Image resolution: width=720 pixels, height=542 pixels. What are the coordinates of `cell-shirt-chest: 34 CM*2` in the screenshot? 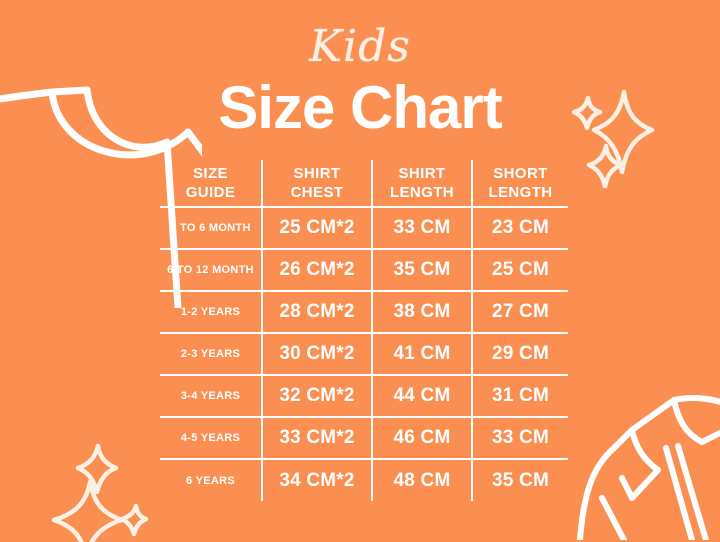 It's located at (316, 479).